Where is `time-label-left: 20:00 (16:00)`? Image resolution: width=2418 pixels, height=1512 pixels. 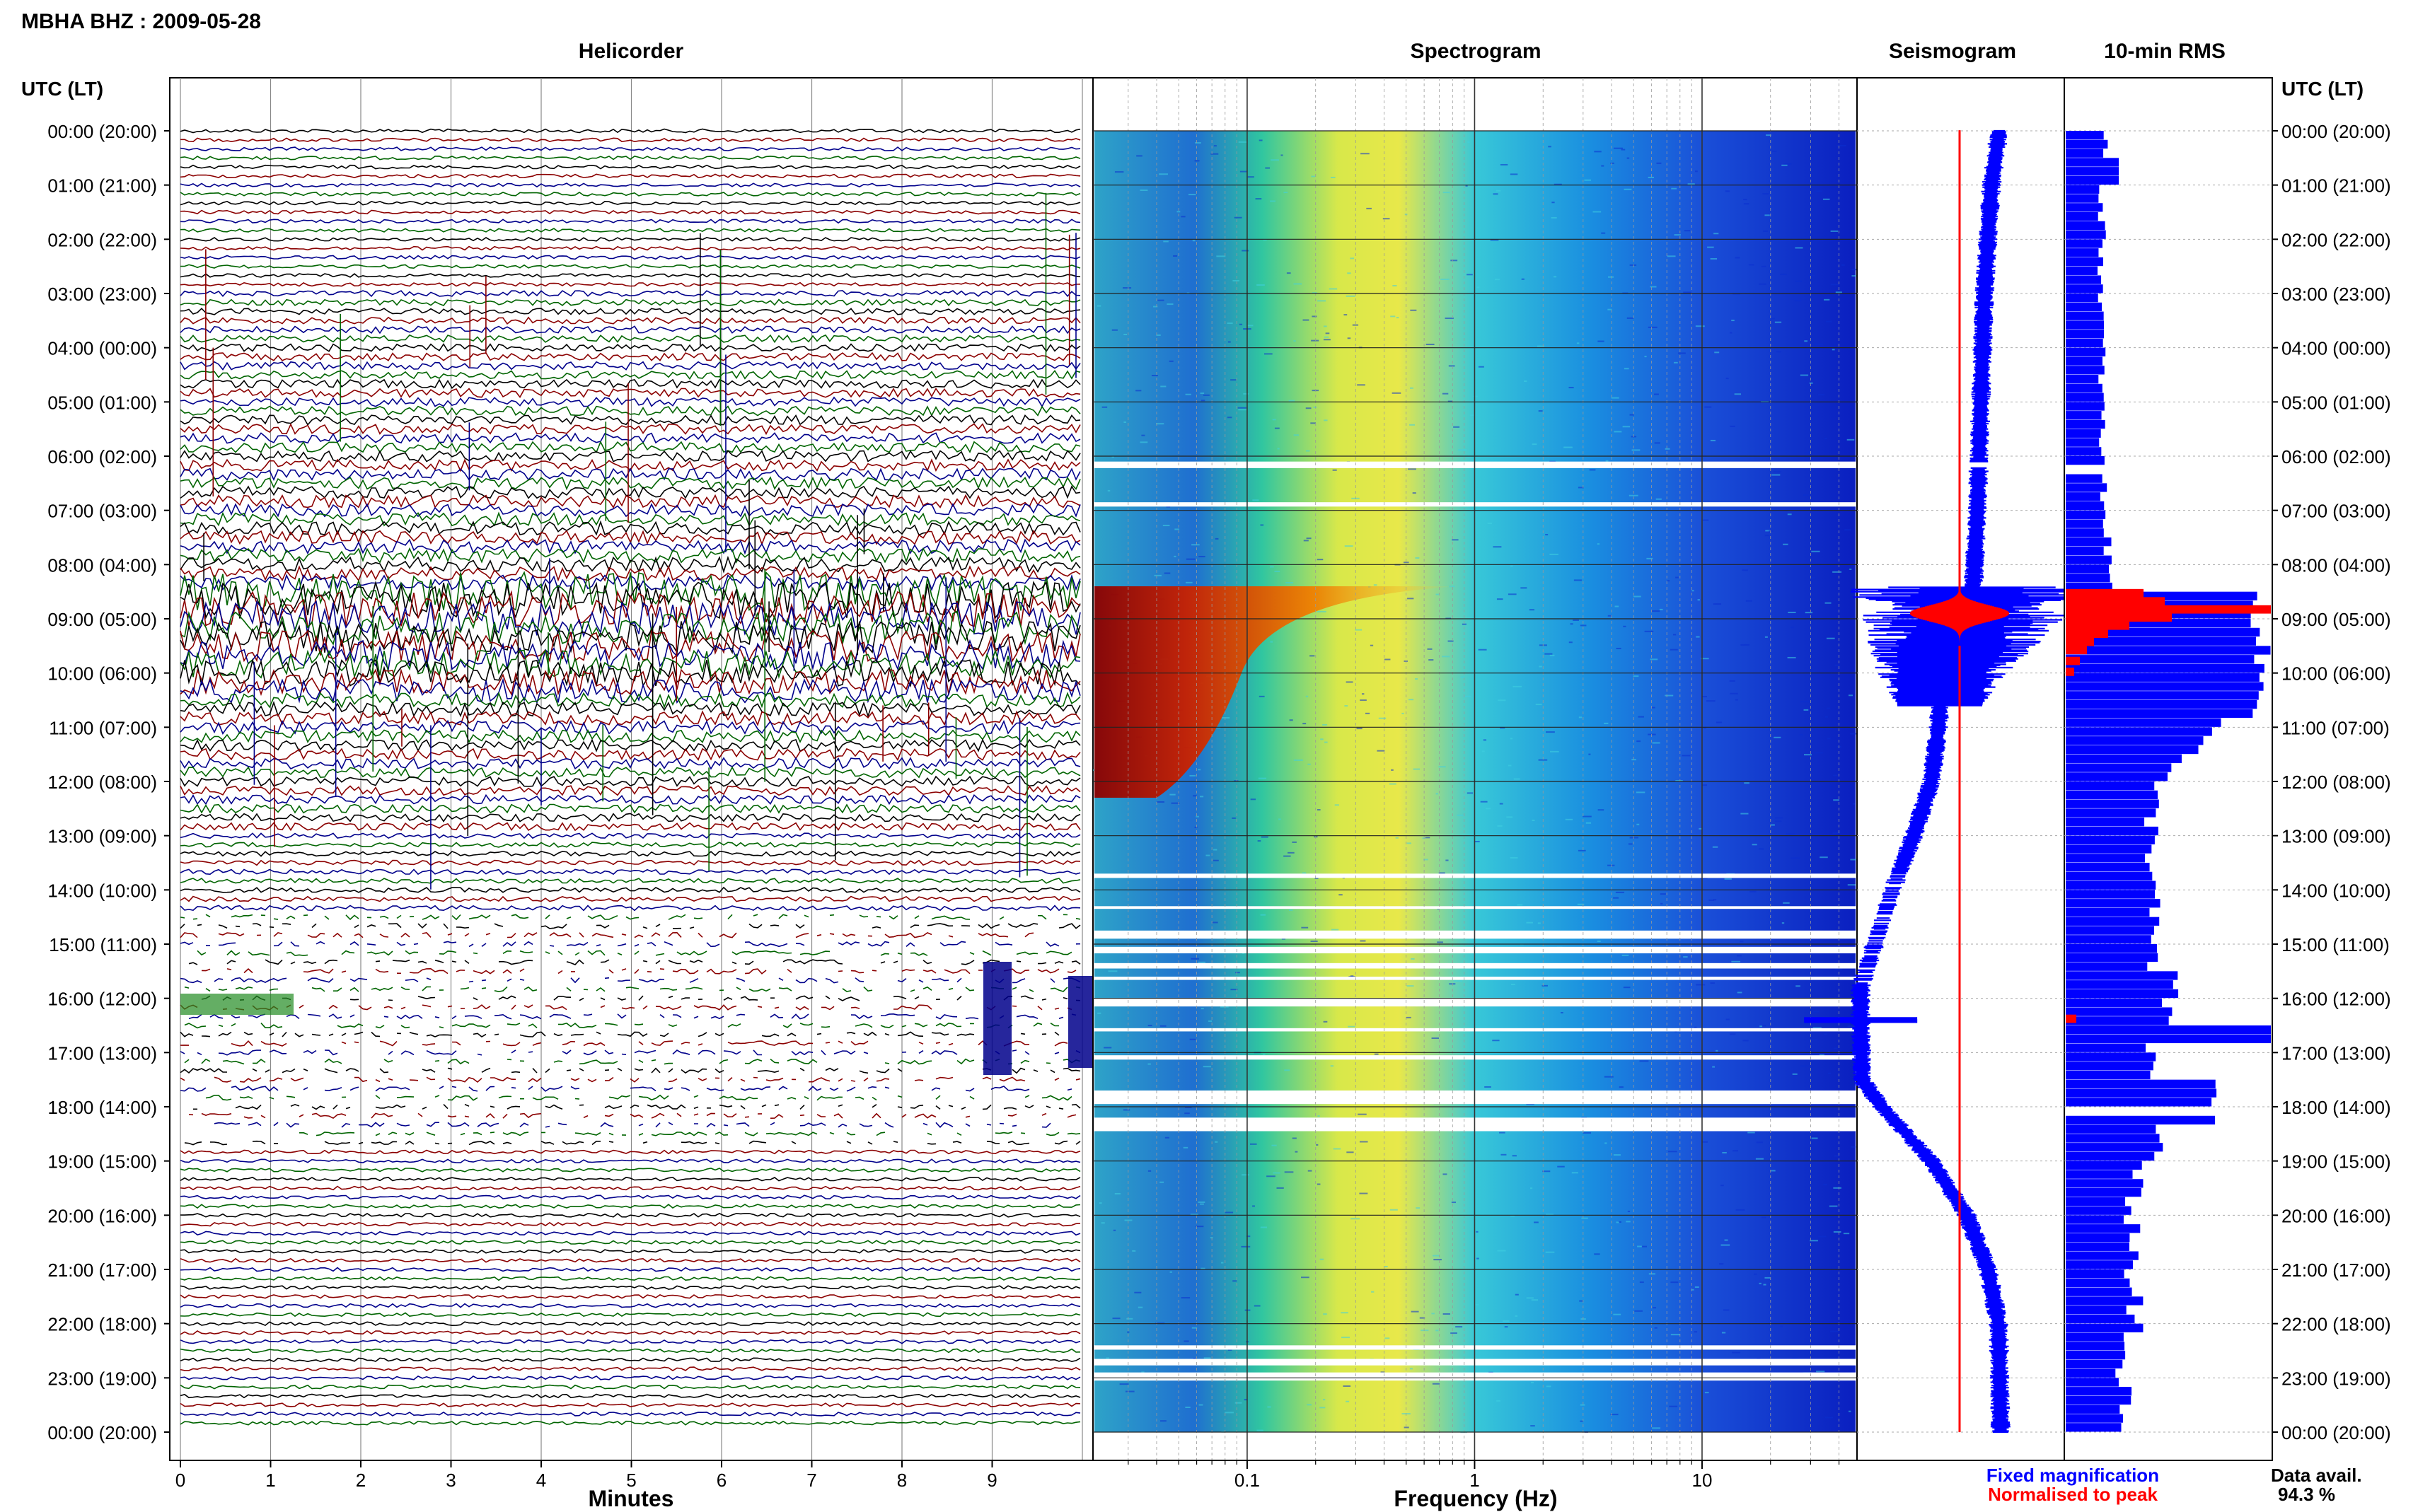
time-label-left: 20:00 (16:00) is located at coordinates (102, 1215).